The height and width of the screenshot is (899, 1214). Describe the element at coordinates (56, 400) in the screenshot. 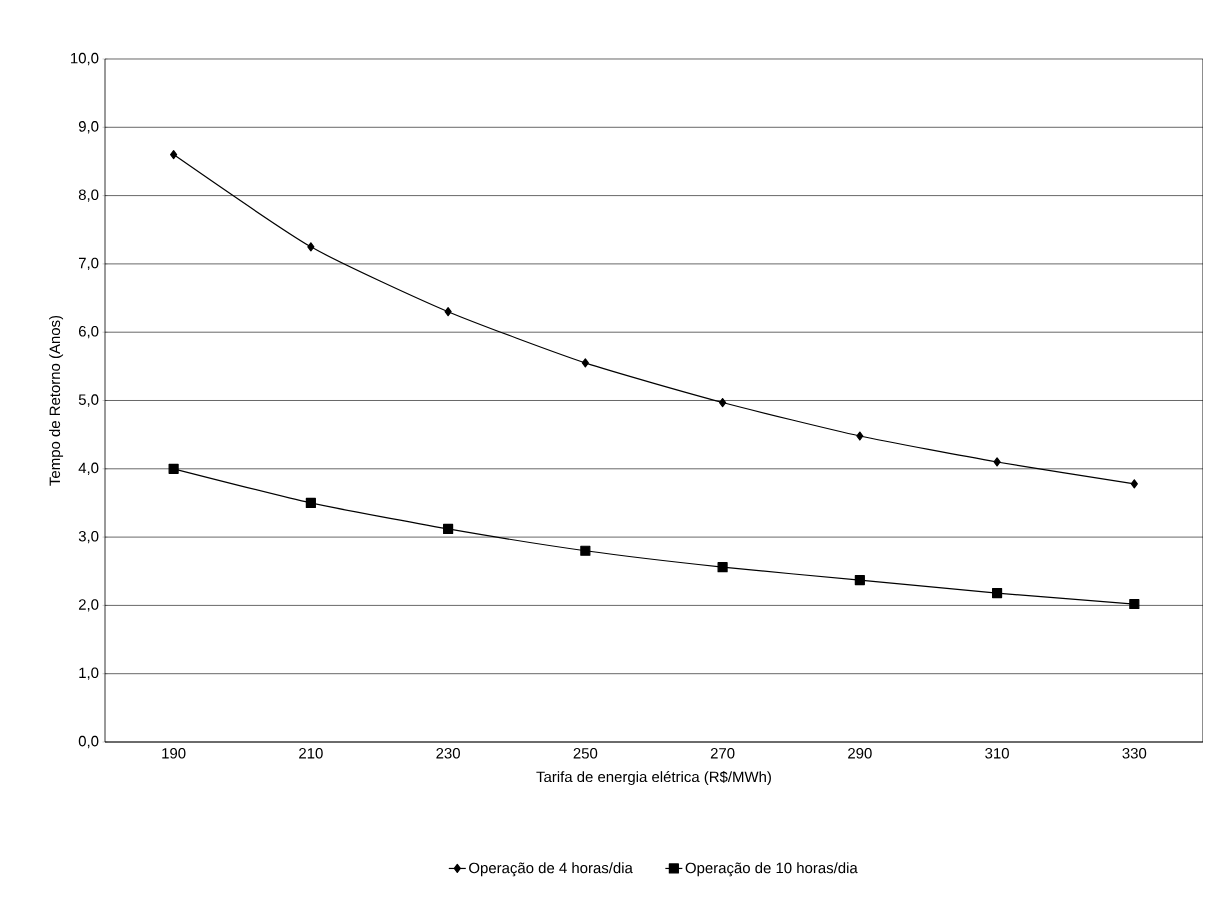

I see `y-axis-title: Tempo de Retorno (Anos)` at that location.